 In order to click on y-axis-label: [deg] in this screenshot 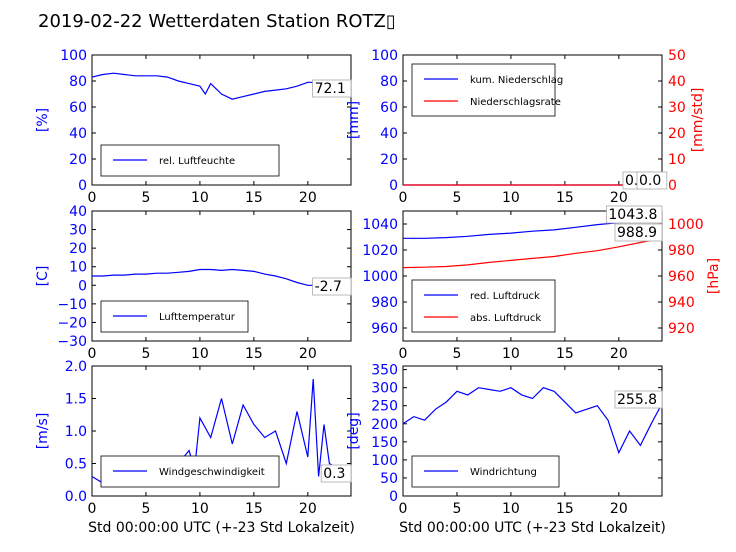, I will do `click(354, 430)`.